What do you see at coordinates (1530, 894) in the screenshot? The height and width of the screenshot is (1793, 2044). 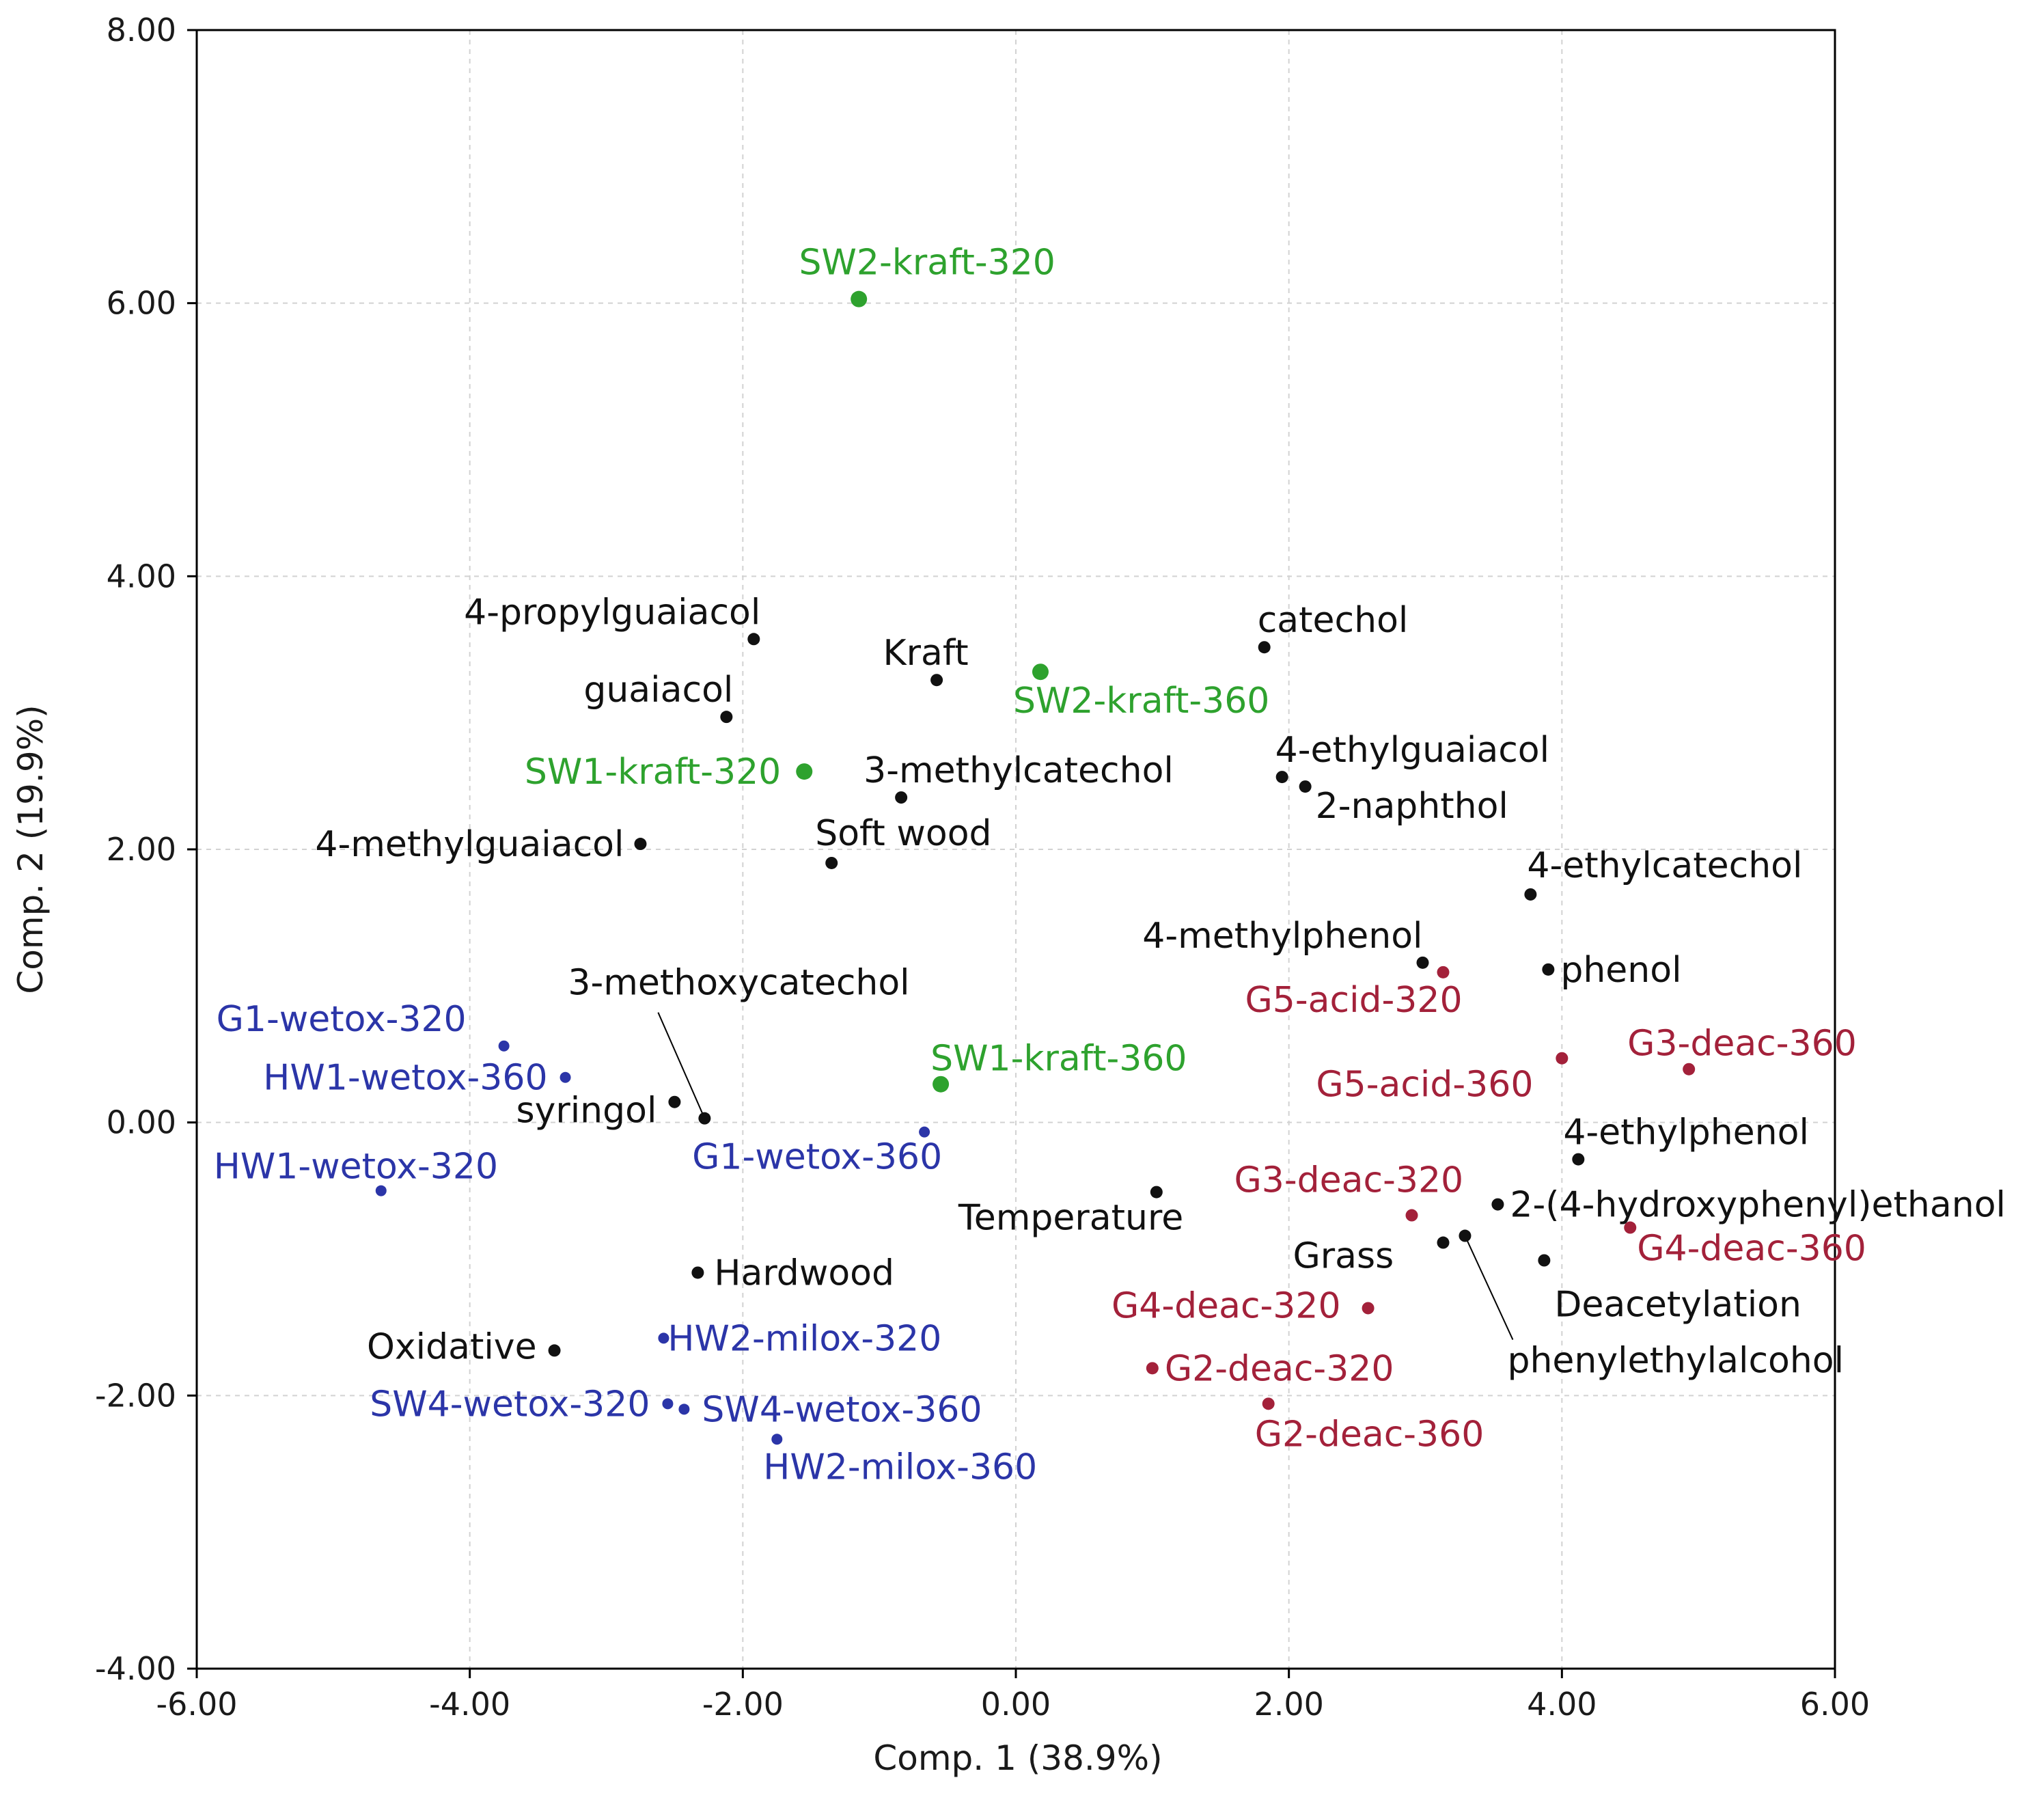 I see `point-4-ethylcatechol` at bounding box center [1530, 894].